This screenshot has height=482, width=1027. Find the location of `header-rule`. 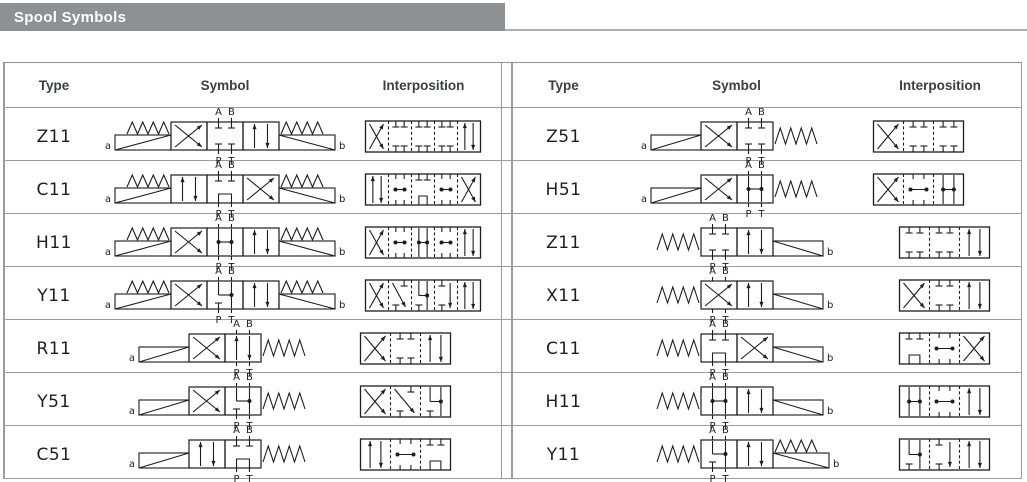

header-rule is located at coordinates (766, 30).